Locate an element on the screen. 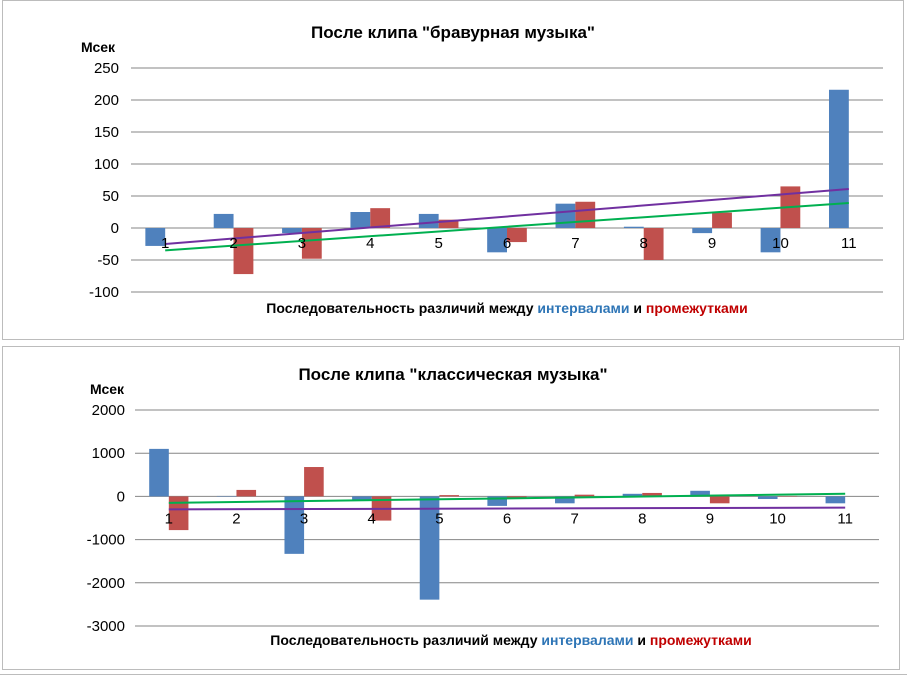  chart-title: После клипа "классическая музыка" is located at coordinates (452, 374).